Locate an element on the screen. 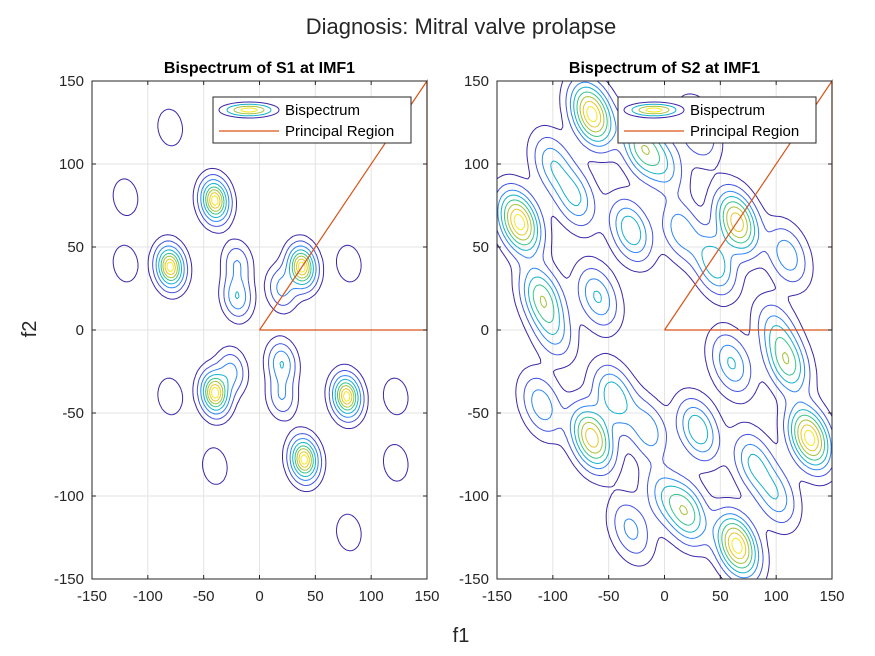 Image resolution: width=875 pixels, height=656 pixels. figure-suptitle: Diagnosis: Mitral valve prolapse is located at coordinates (461, 26).